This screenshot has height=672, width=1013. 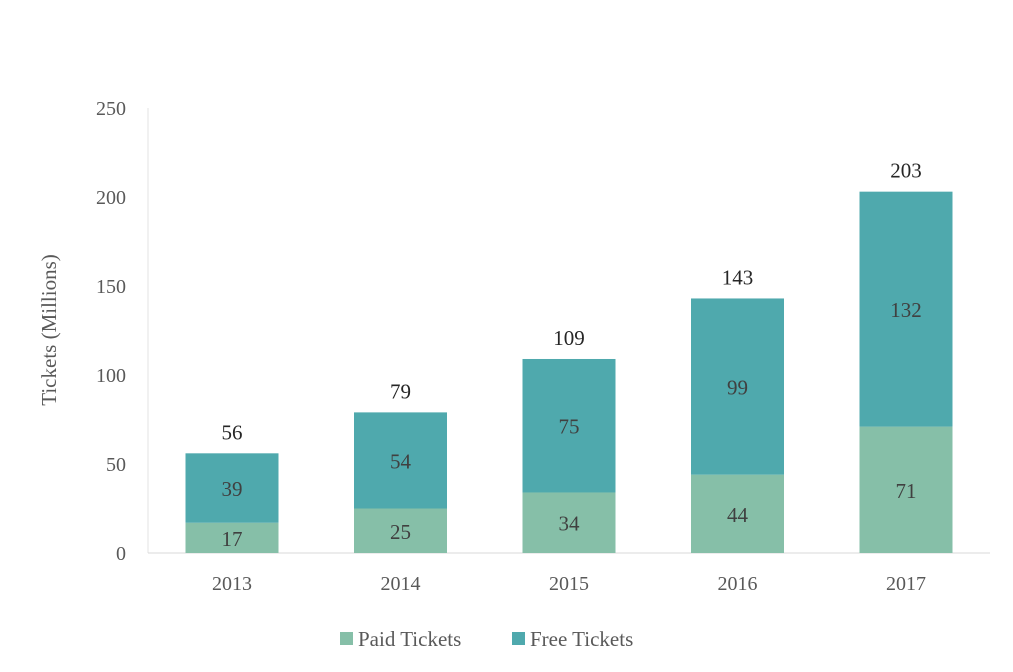 I want to click on data-label: 44, so click(x=738, y=515).